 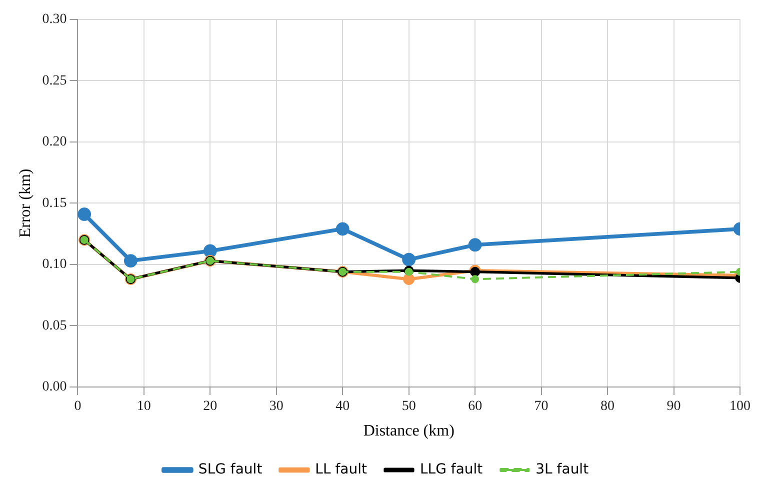 What do you see at coordinates (673, 406) in the screenshot?
I see `x-tick-label: 90` at bounding box center [673, 406].